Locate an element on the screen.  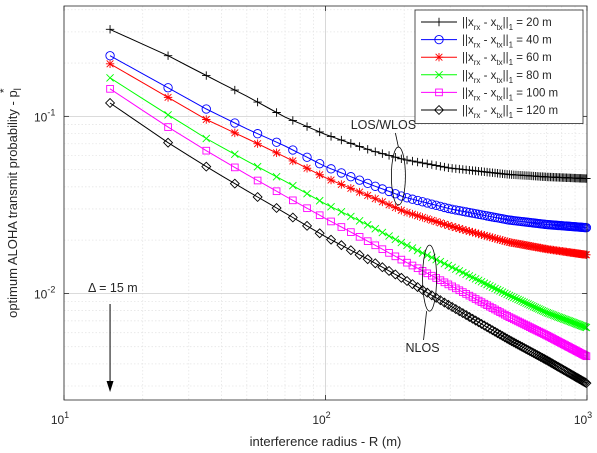
legend-label-part: = 100 m is located at coordinates (535, 93).